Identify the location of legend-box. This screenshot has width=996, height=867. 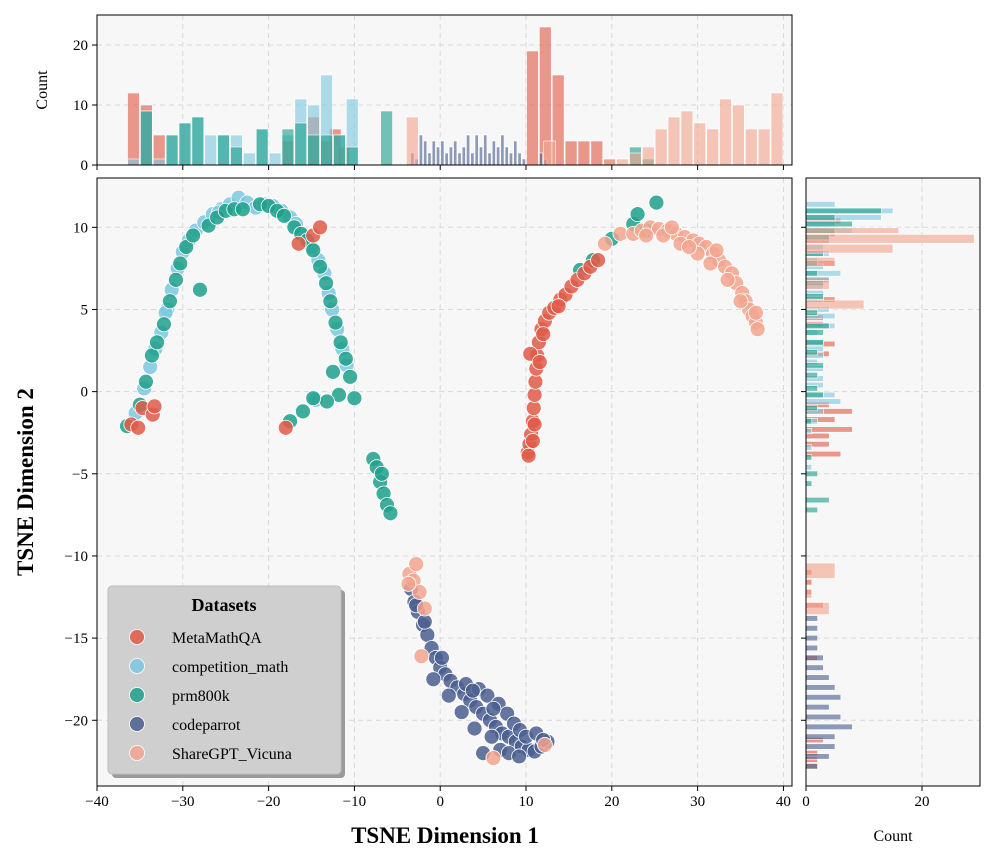
(224, 680).